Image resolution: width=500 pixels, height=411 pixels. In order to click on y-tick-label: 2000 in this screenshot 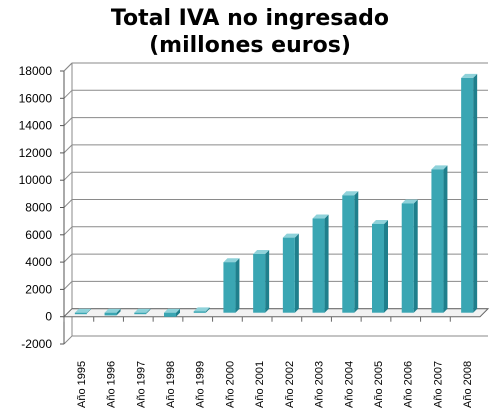, I will do `click(38, 289)`.